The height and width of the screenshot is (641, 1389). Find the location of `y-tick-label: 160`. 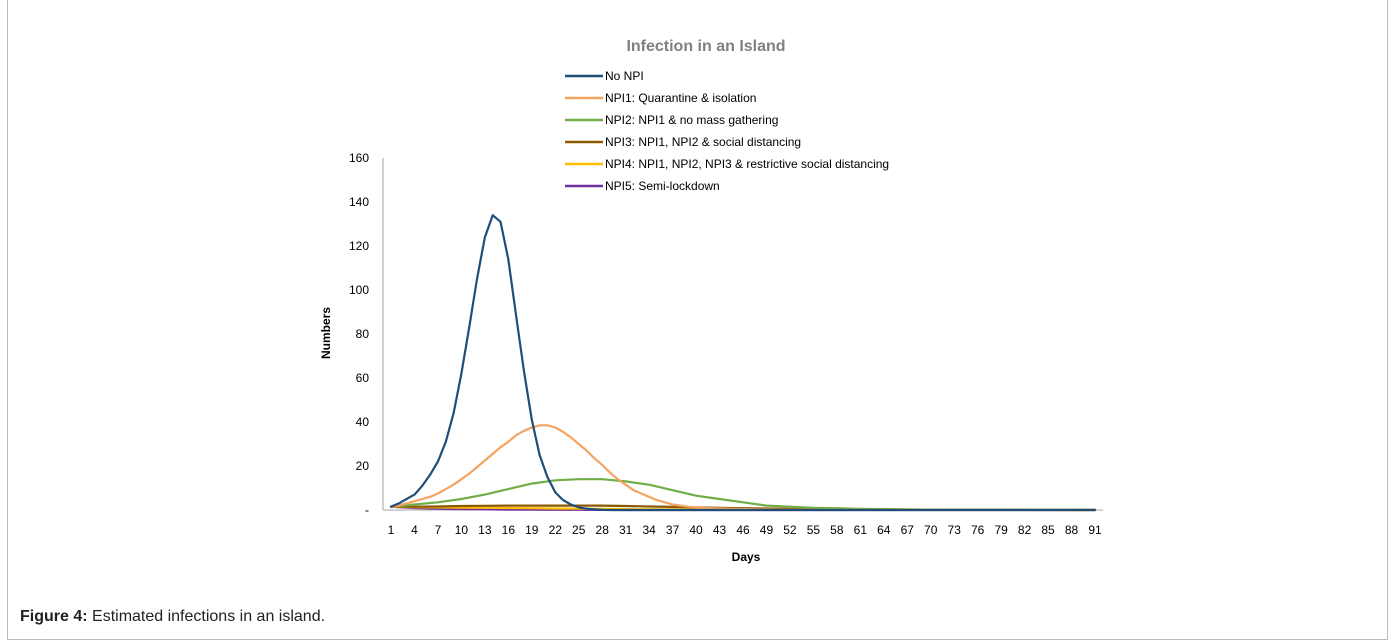

y-tick-label: 160 is located at coordinates (359, 158).